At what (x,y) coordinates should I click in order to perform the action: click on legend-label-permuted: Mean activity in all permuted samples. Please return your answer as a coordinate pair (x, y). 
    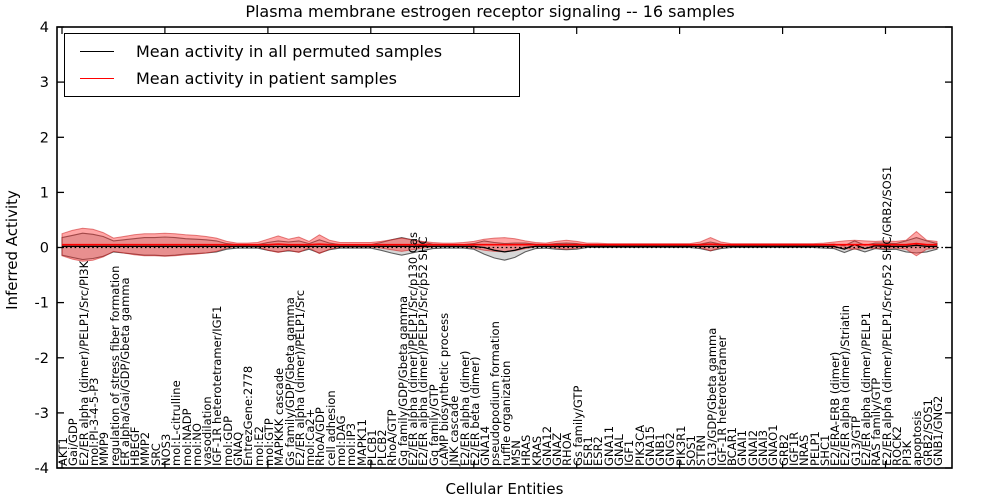
    Looking at the image, I should click on (289, 51).